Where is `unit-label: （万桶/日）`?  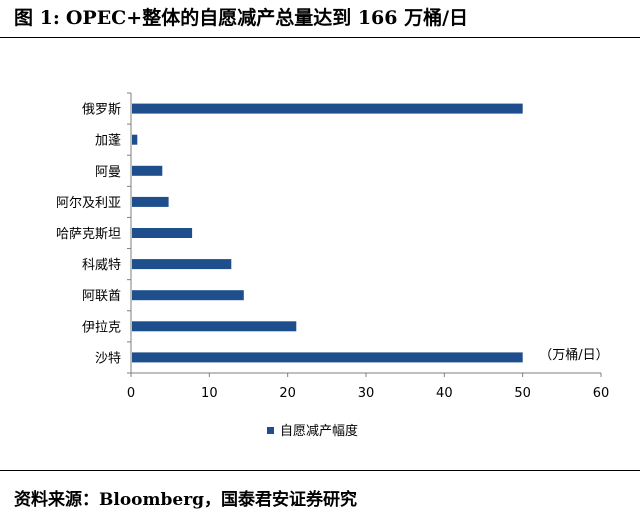 unit-label: （万桶/日） is located at coordinates (573, 355).